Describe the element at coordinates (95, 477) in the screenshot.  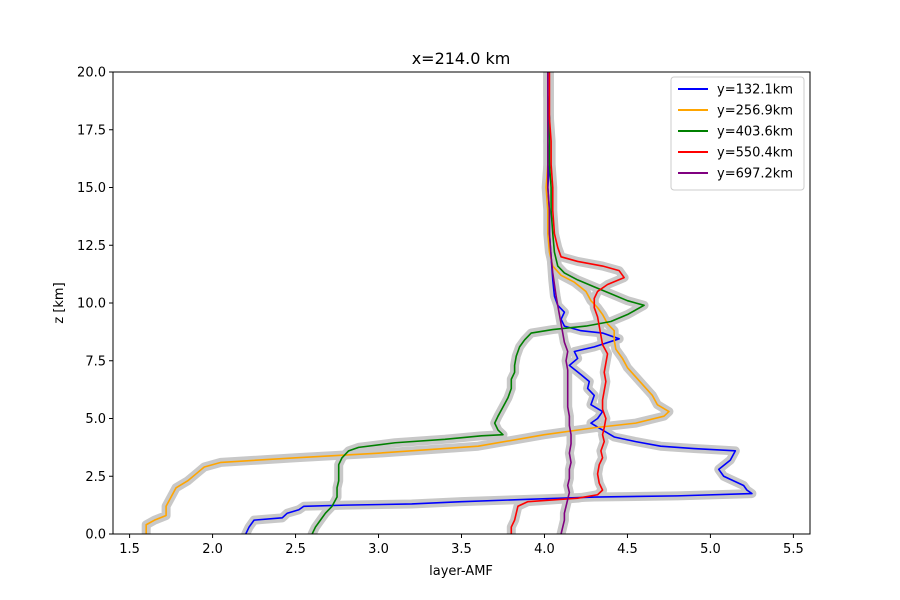
I see `y-tick-label: 2.5` at that location.